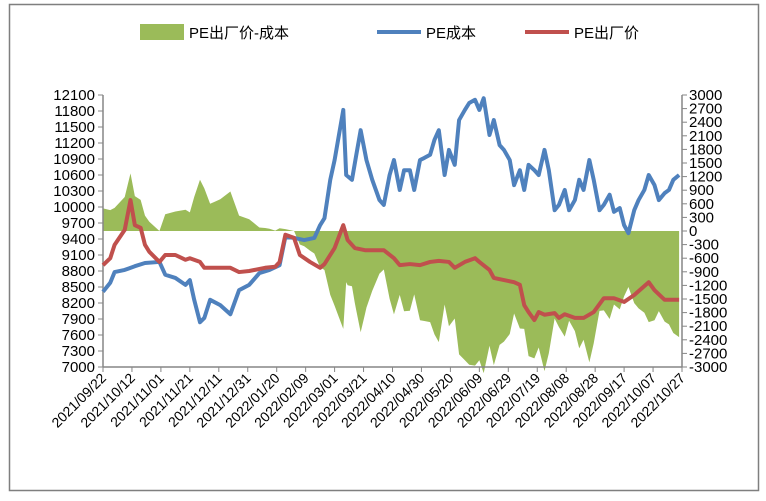 This screenshot has width=766, height=501. What do you see at coordinates (705, 95) in the screenshot?
I see `right-tick-label: 3000` at bounding box center [705, 95].